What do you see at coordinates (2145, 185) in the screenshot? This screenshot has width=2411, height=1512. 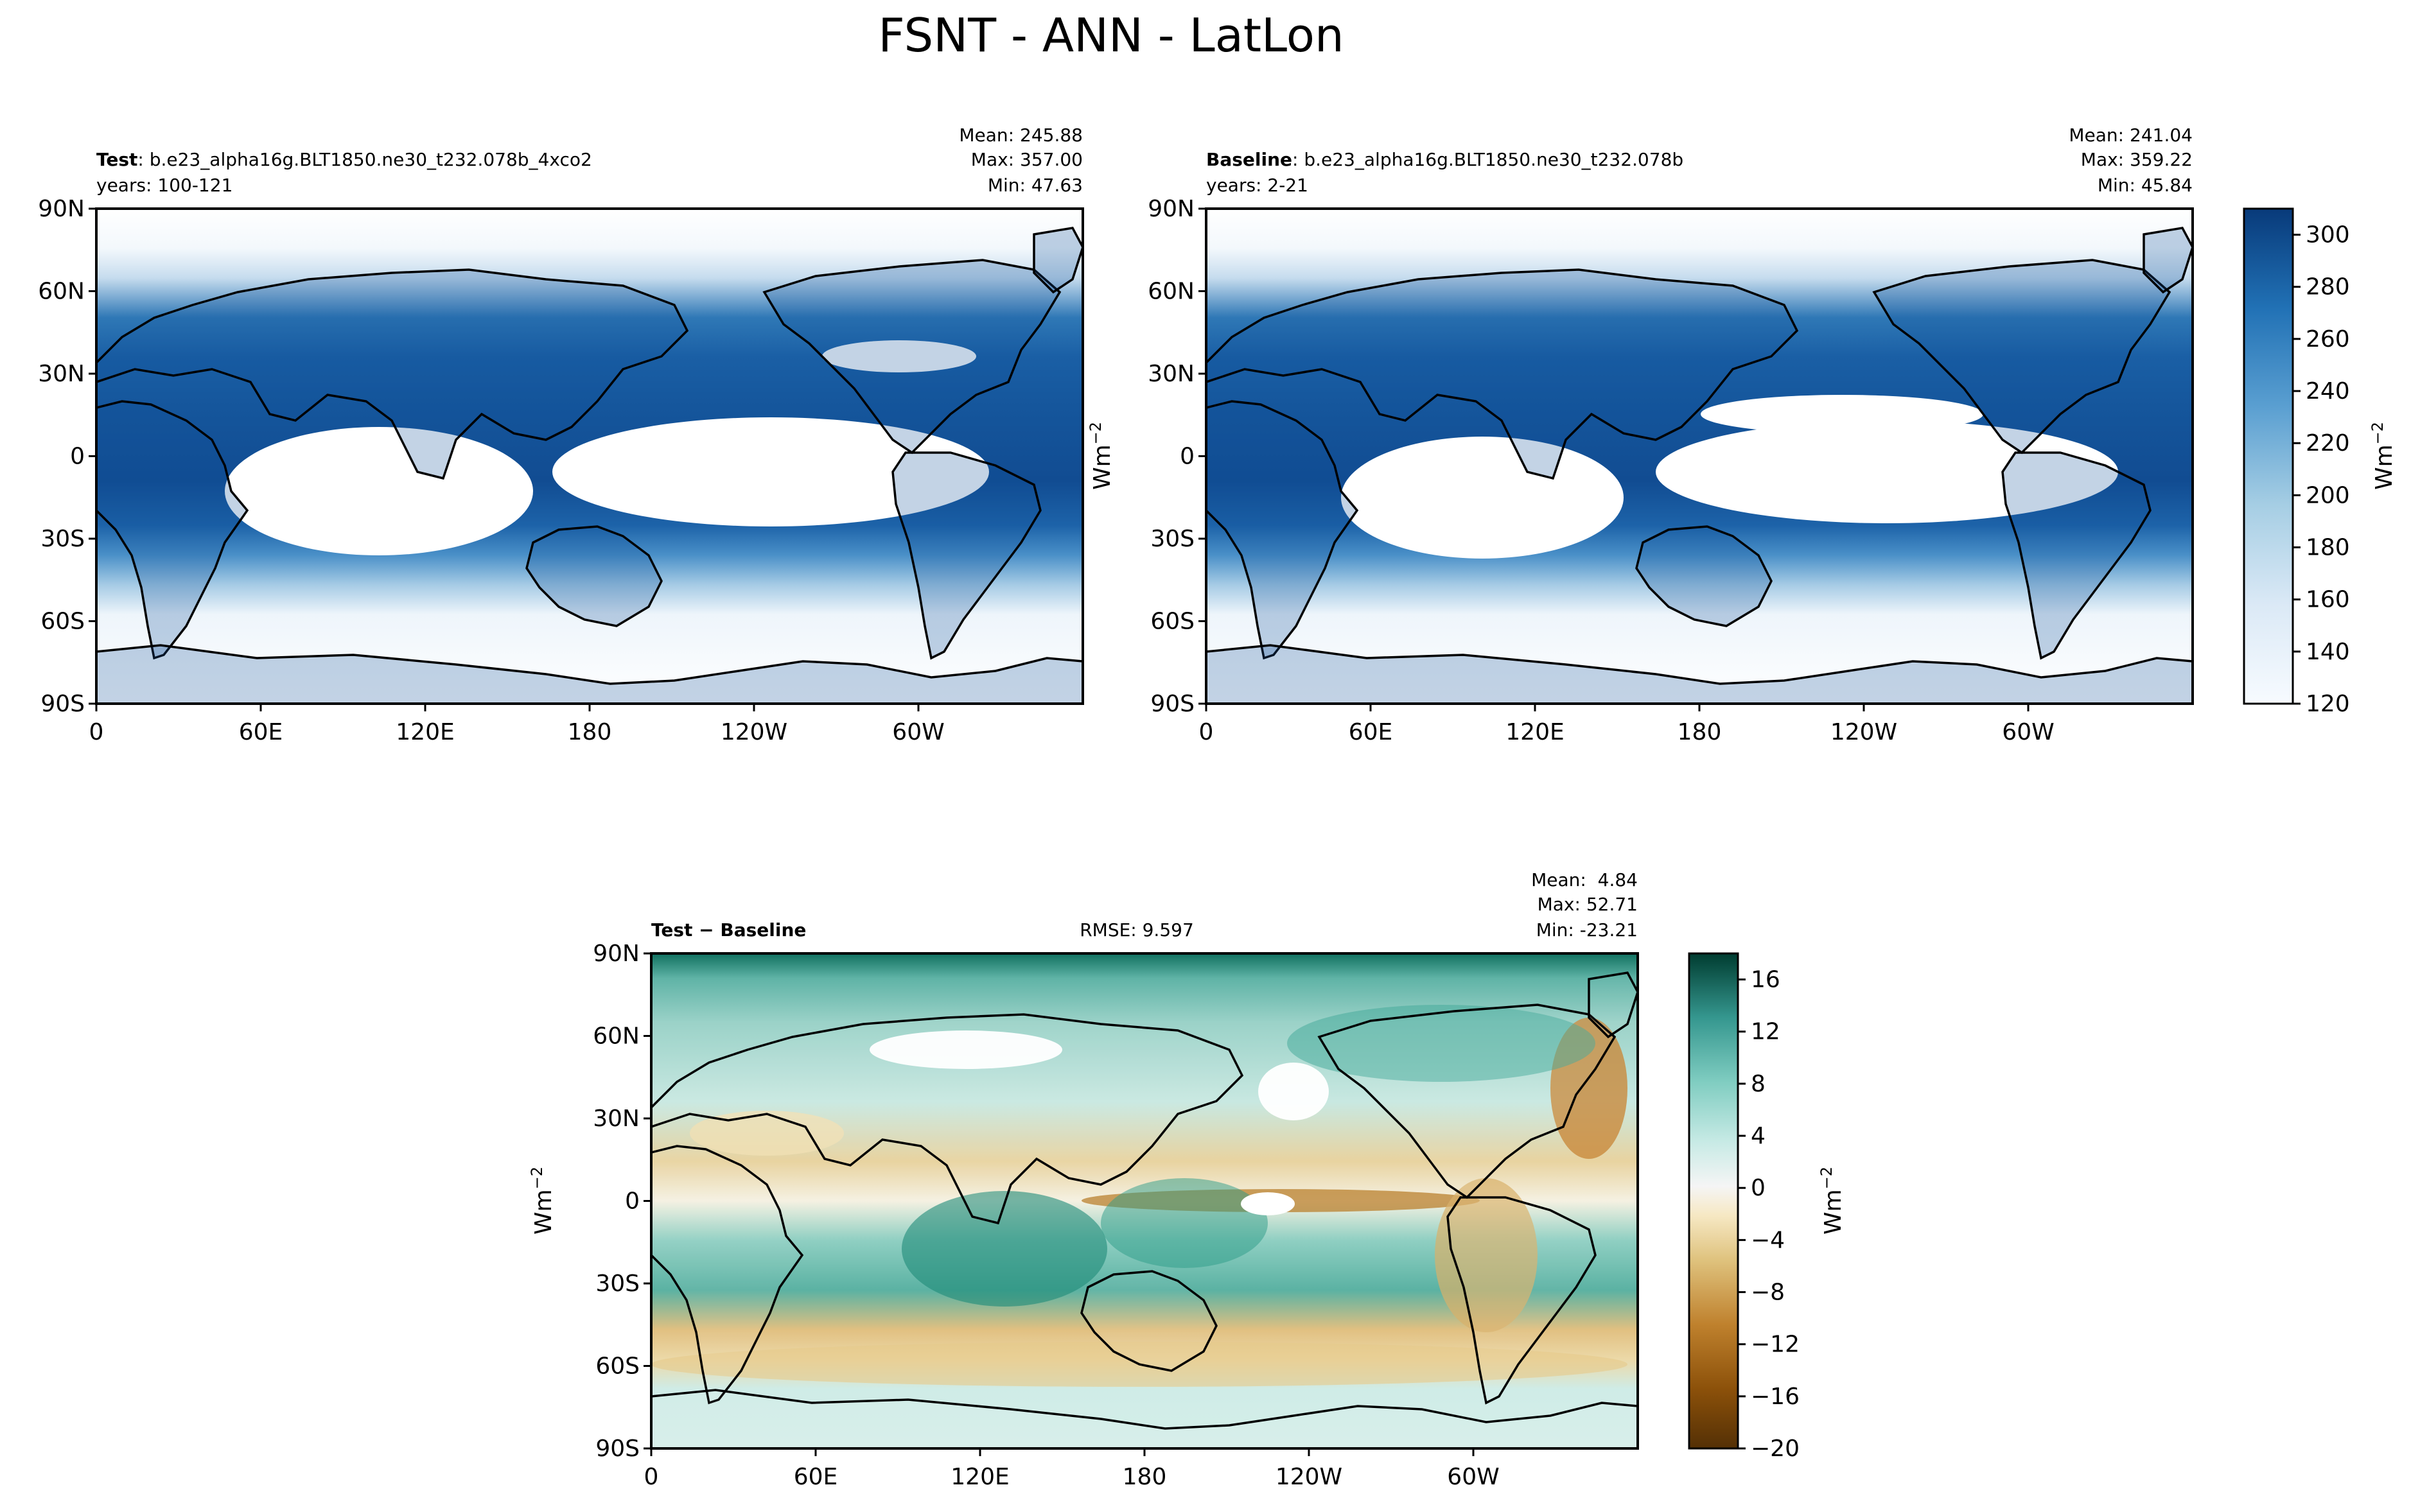 I see `baseline-min: Min: 45.84` at bounding box center [2145, 185].